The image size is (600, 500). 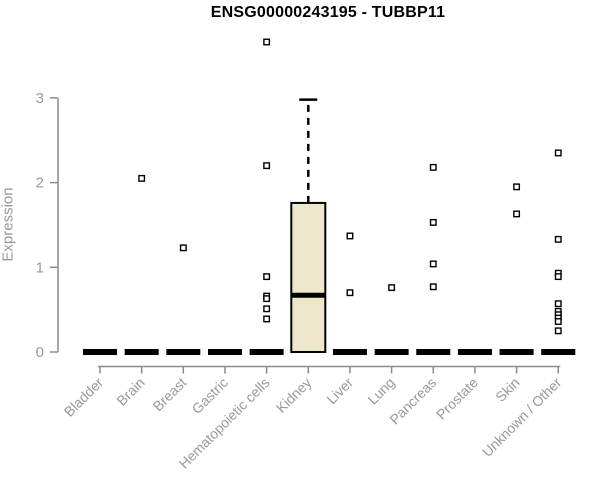 What do you see at coordinates (294, 395) in the screenshot?
I see `x-axis-tick-label: Kidney` at bounding box center [294, 395].